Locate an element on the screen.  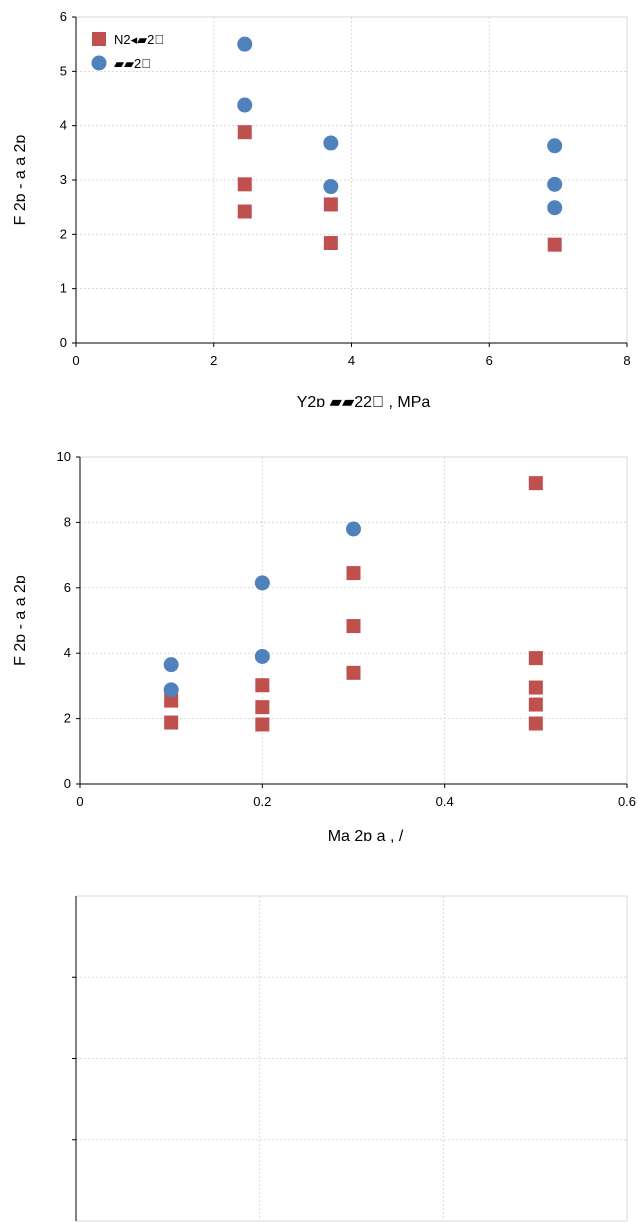
x-axis-label: Ma 2ɒ a , / is located at coordinates (366, 836).